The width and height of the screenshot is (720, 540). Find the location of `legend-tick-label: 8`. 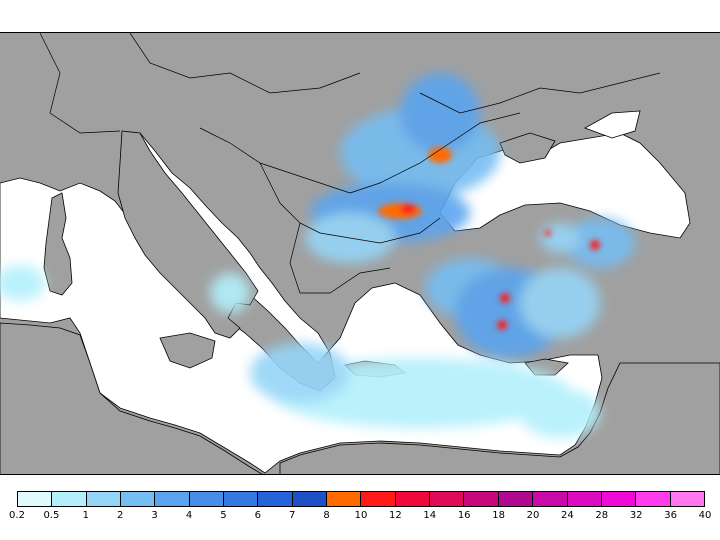

legend-tick-label: 8 is located at coordinates (326, 515).